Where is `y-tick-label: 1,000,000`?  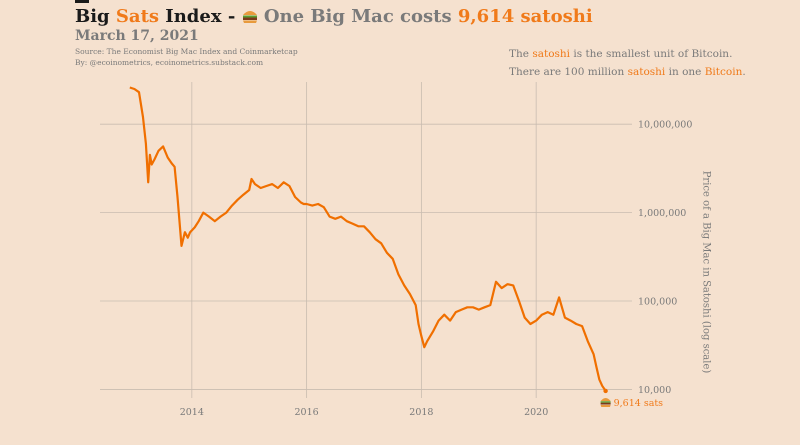 y-tick-label: 1,000,000 is located at coordinates (662, 213).